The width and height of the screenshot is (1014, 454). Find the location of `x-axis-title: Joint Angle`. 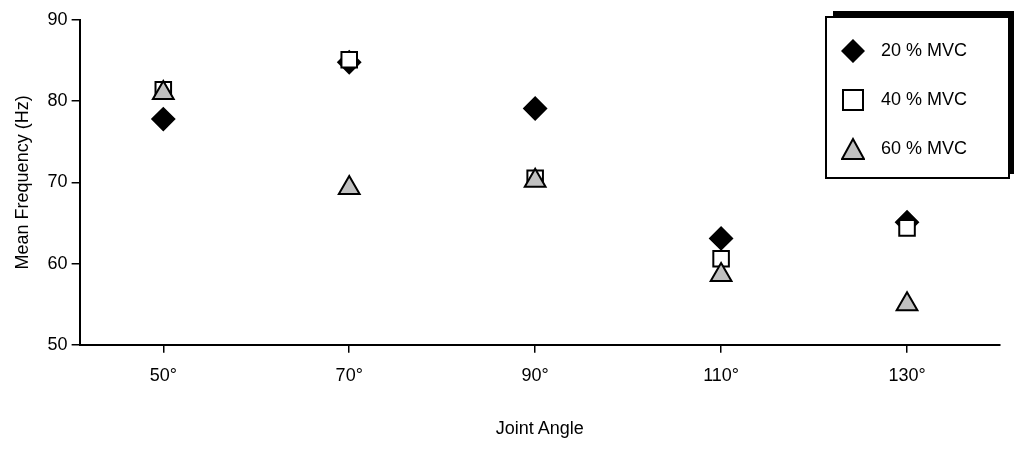

x-axis-title: Joint Angle is located at coordinates (539, 428).